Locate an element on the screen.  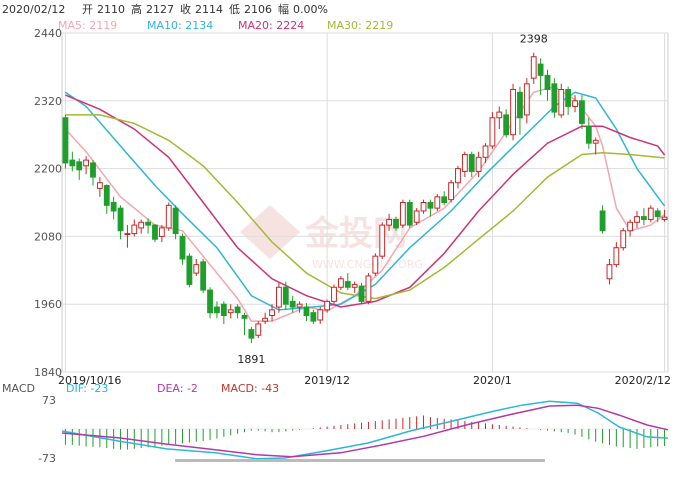
macd-legend: MACD DIF: -23 DEA: -2 MACD: -43 is located at coordinates (140, 388).